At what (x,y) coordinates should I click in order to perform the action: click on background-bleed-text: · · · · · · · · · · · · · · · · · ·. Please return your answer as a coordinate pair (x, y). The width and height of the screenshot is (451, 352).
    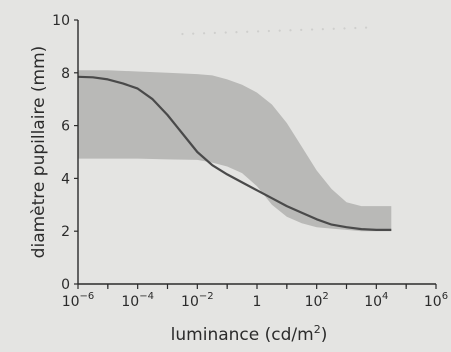
    Looking at the image, I should click on (274, 31).